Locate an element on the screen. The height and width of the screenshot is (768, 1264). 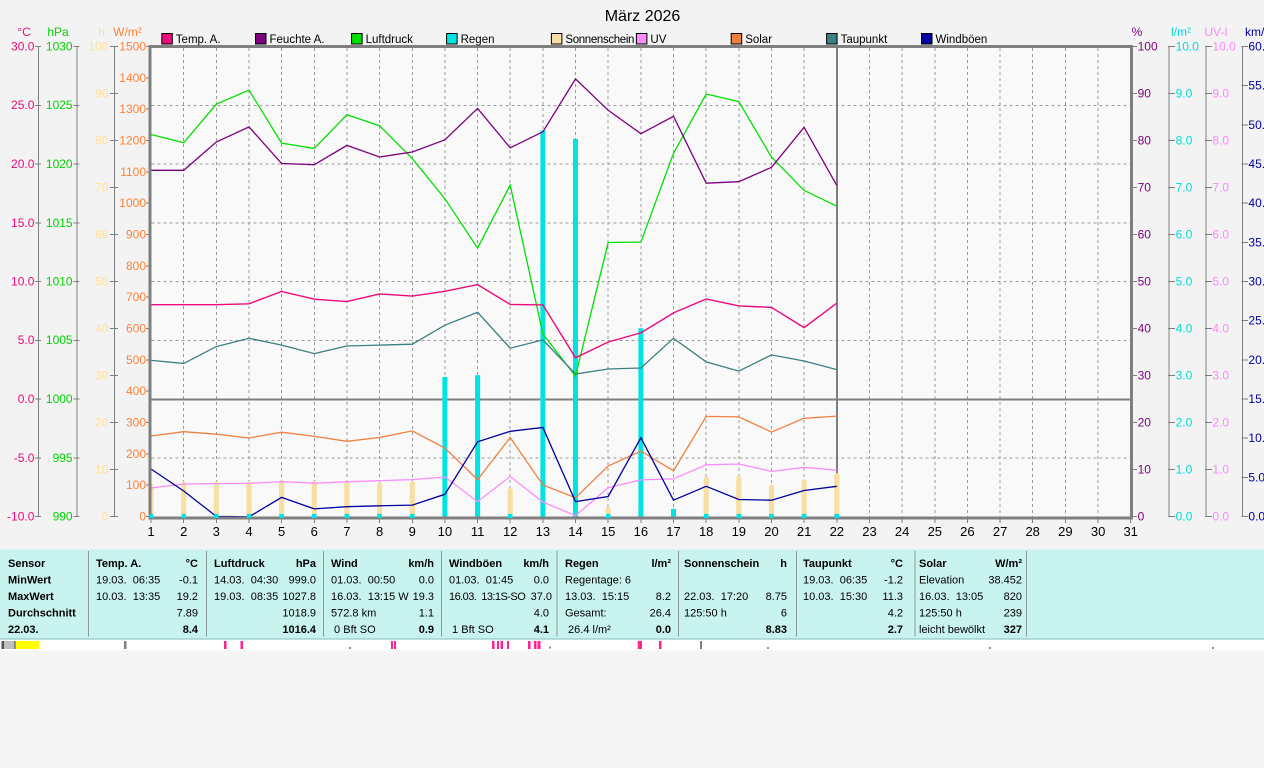
svg-text: 12 is located at coordinates (510, 531).